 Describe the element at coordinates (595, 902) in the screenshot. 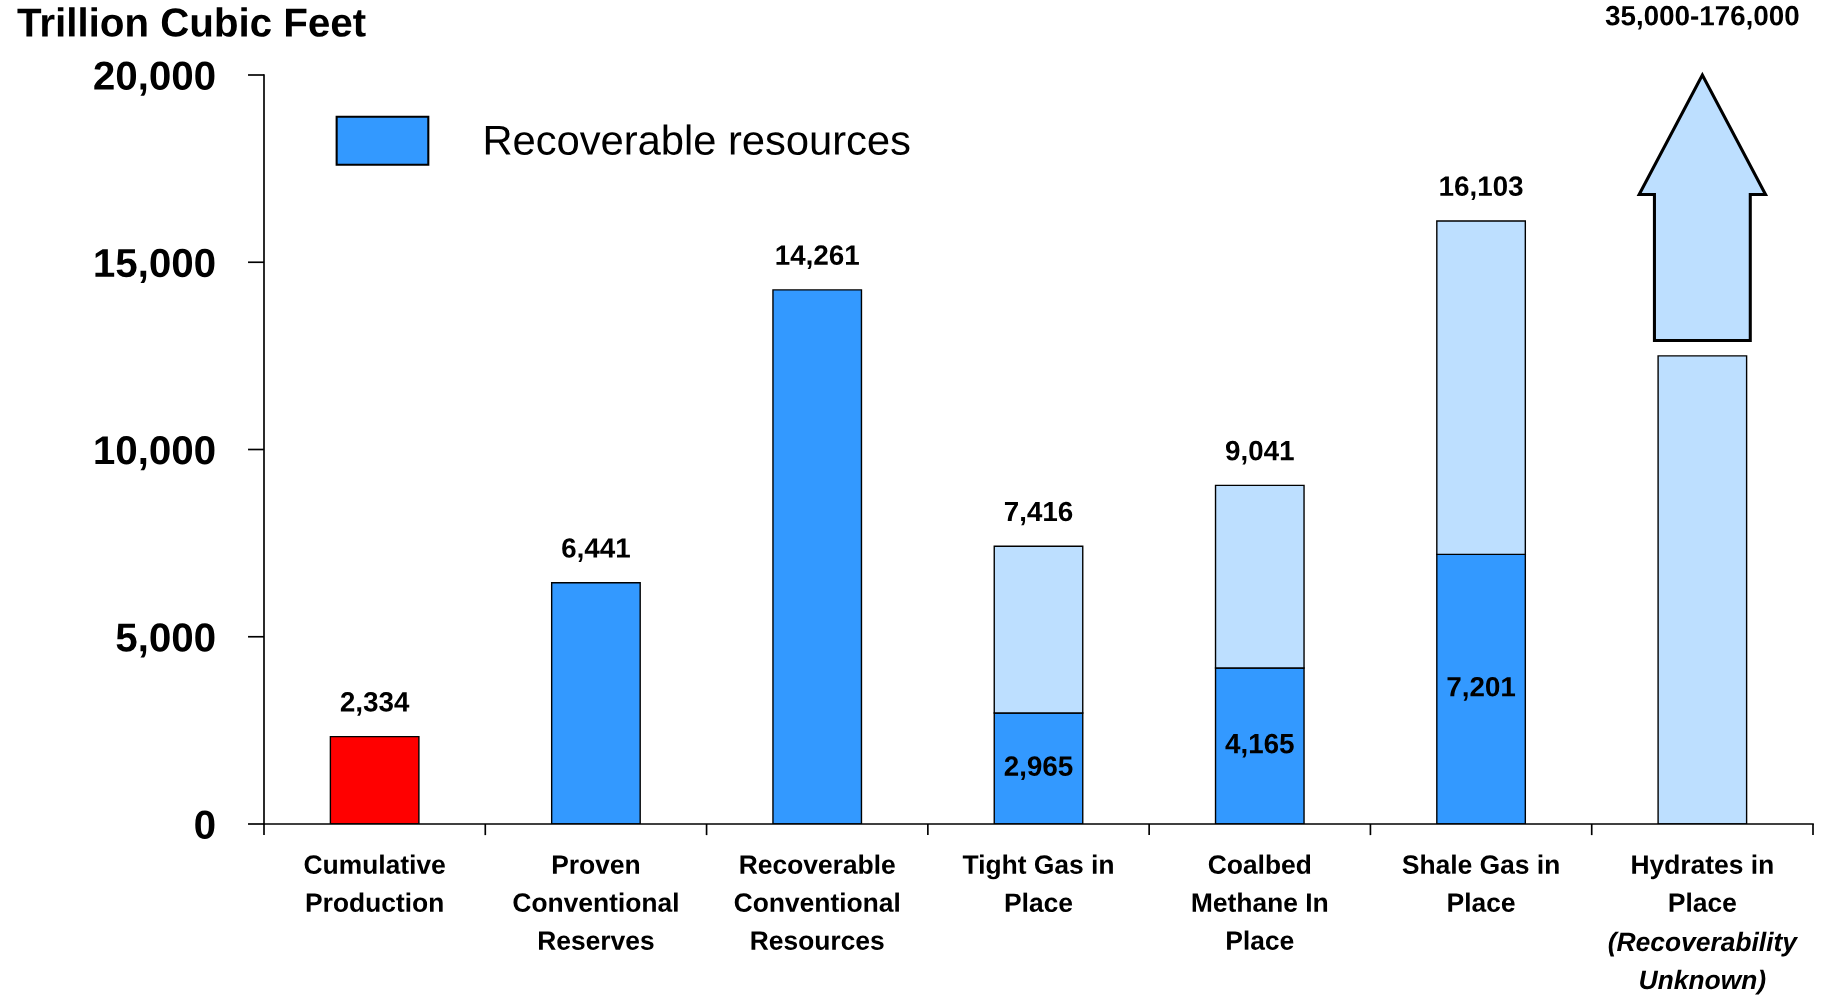

I see `x-tick-label: Proven Conventional Reserves` at that location.